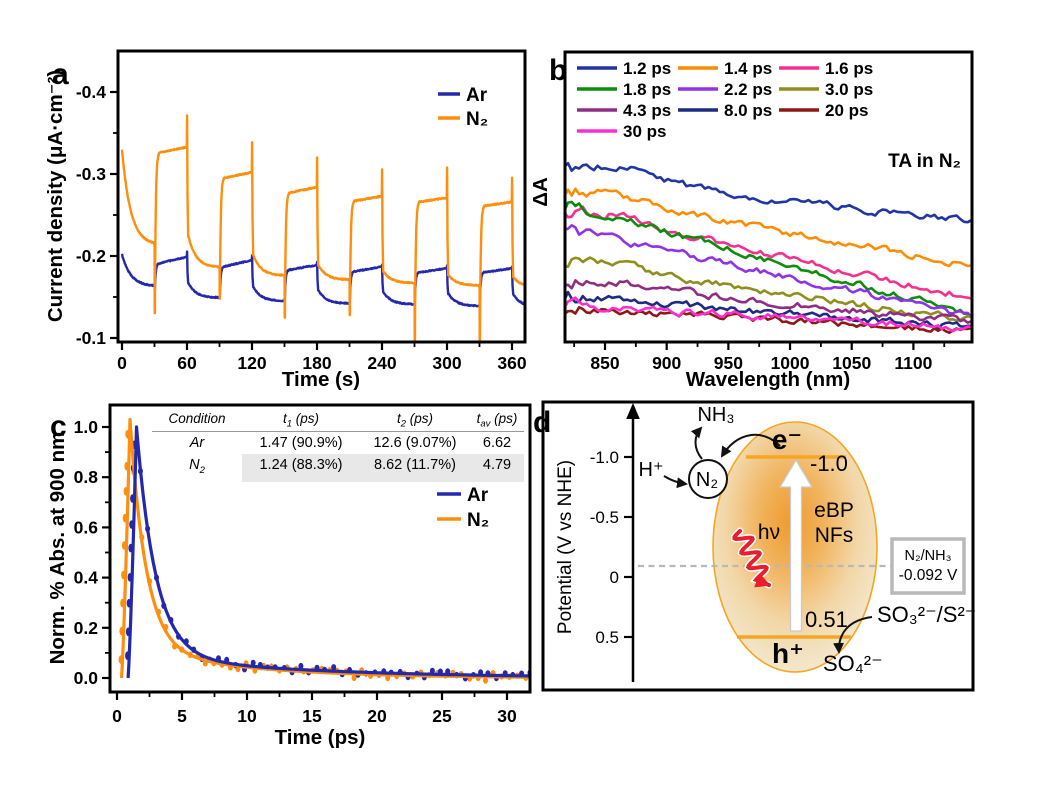 This screenshot has height=799, width=1048. Describe the element at coordinates (86, 578) in the screenshot. I see `y-tick-label: 0.4` at that location.